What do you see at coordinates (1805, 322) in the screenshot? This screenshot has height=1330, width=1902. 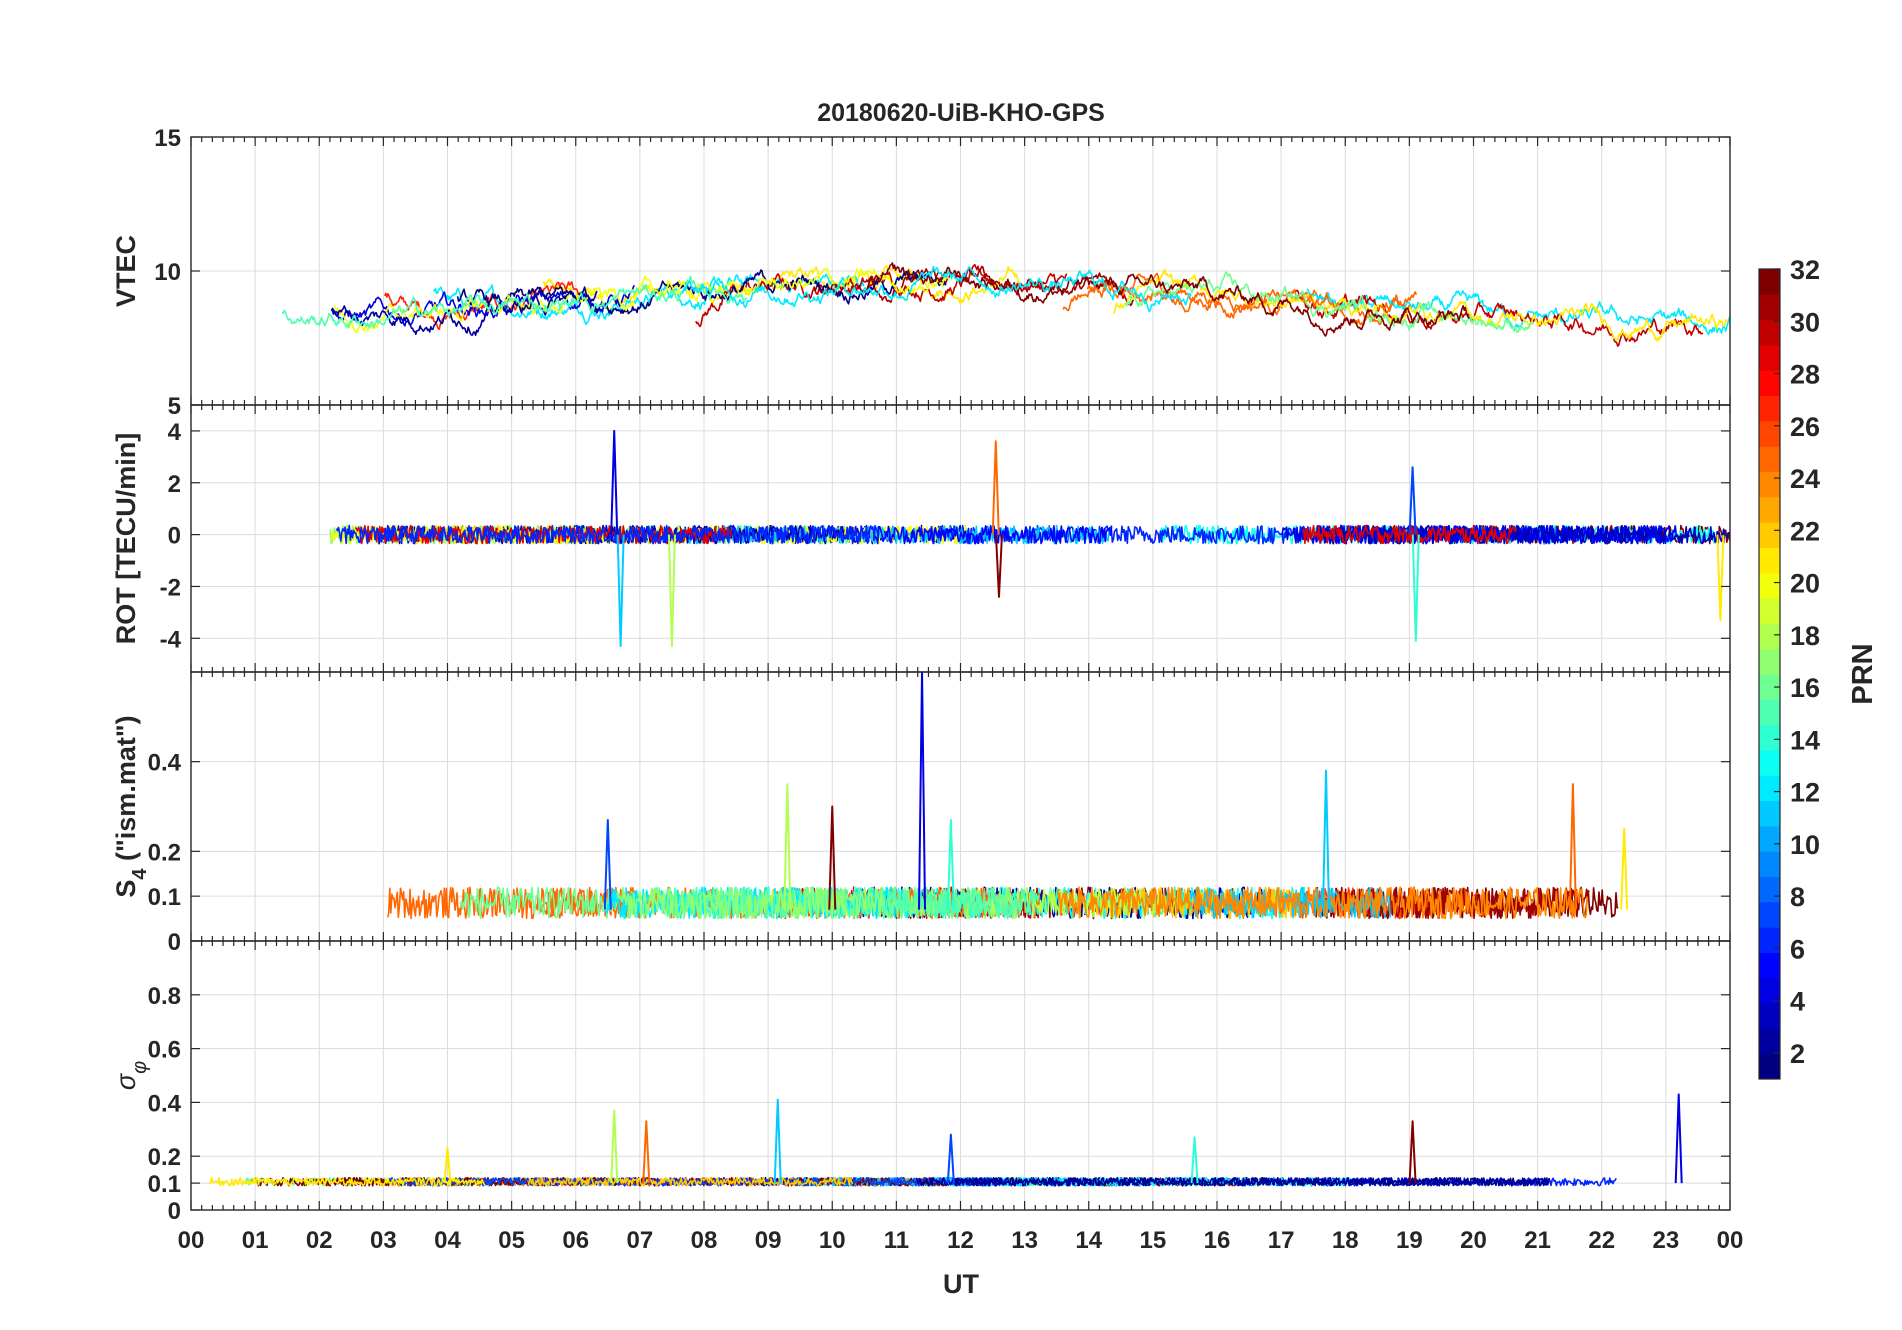 I see `colorbar-tick-label: 30` at bounding box center [1805, 322].